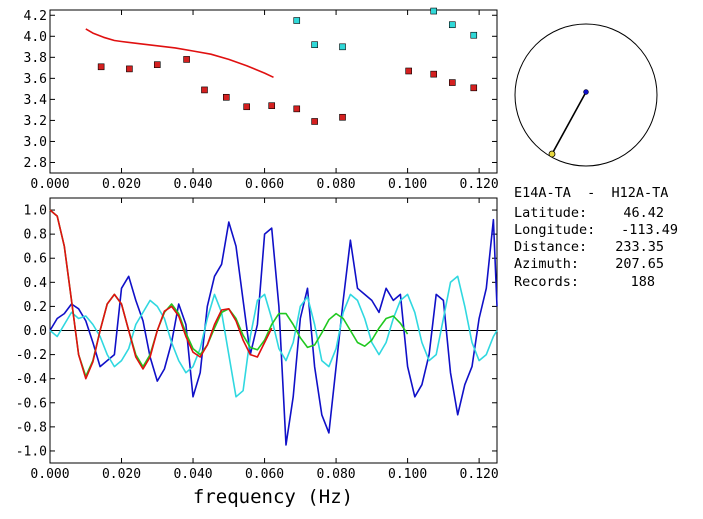 The width and height of the screenshot is (703, 519). I want to click on top-y-tick-label: 4.2, so click(35, 16).